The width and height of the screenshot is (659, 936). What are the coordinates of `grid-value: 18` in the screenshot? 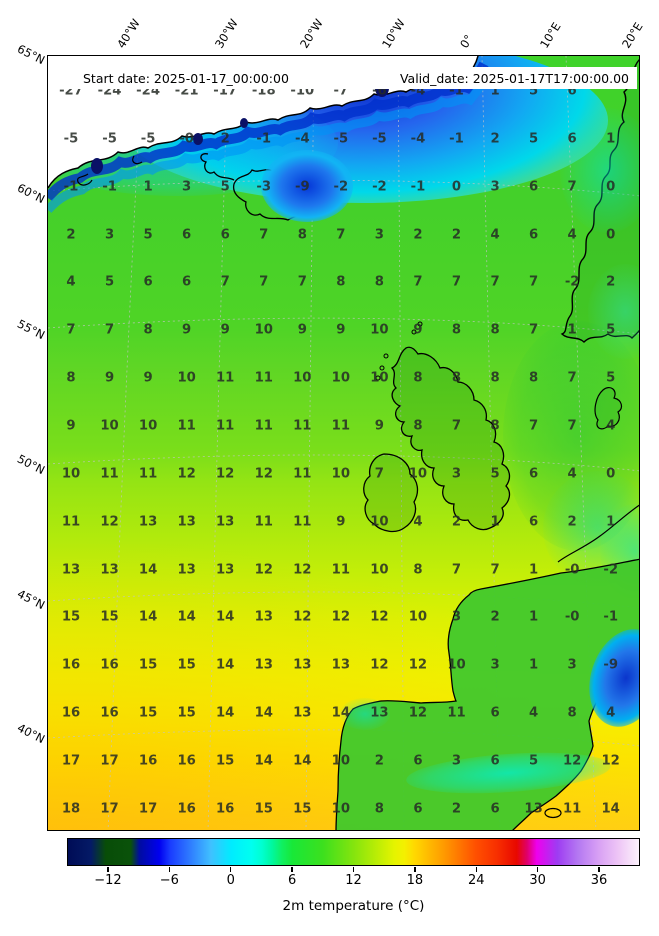 It's located at (71, 809).